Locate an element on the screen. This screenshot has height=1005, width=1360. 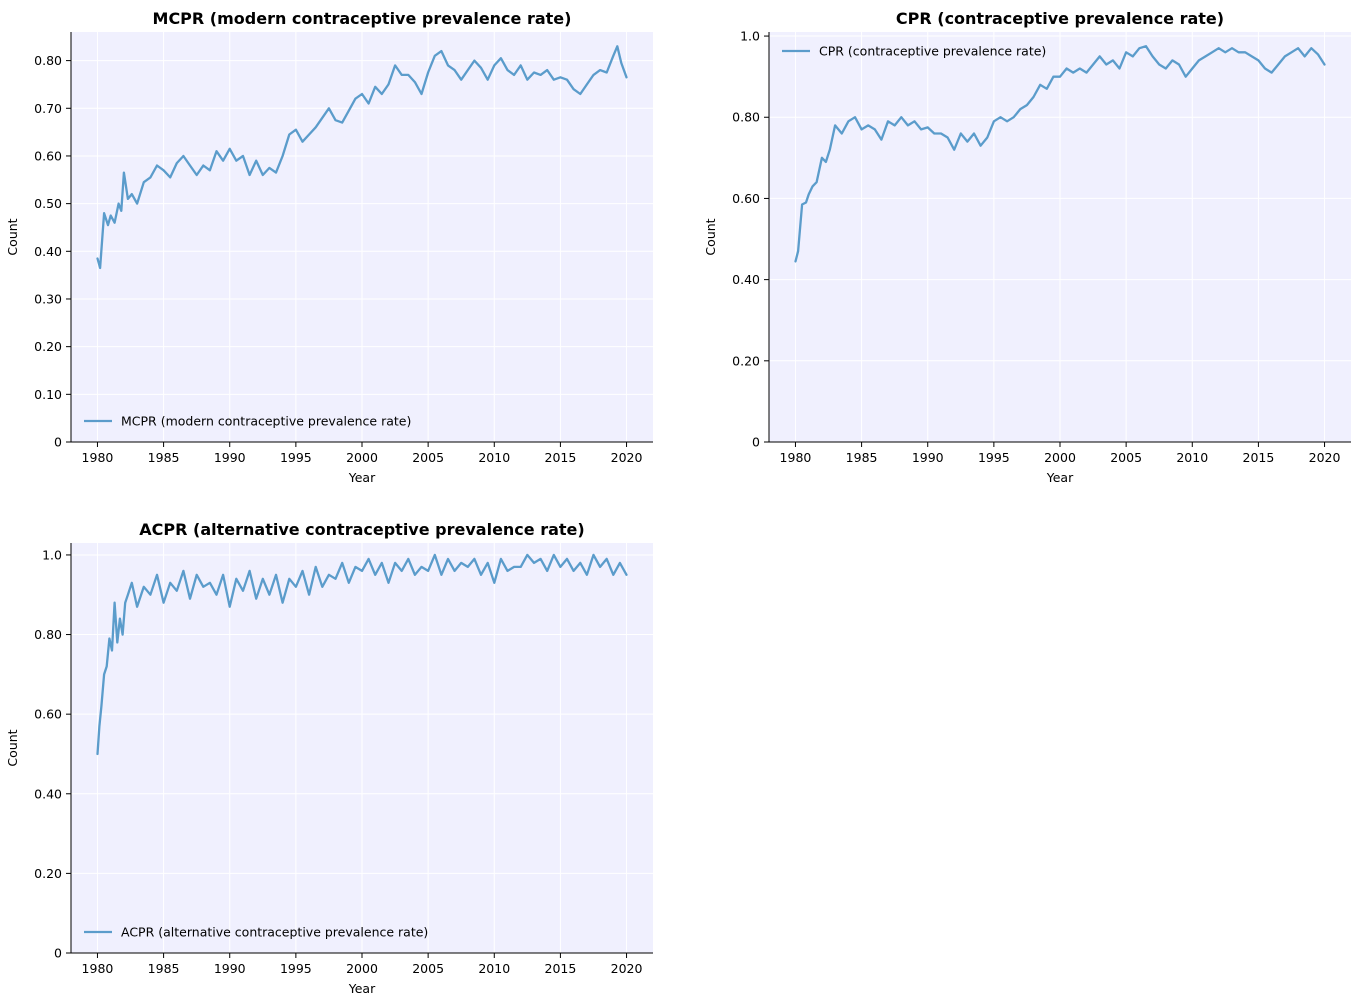
y-tick-label: 0.30 is located at coordinates (48, 298).